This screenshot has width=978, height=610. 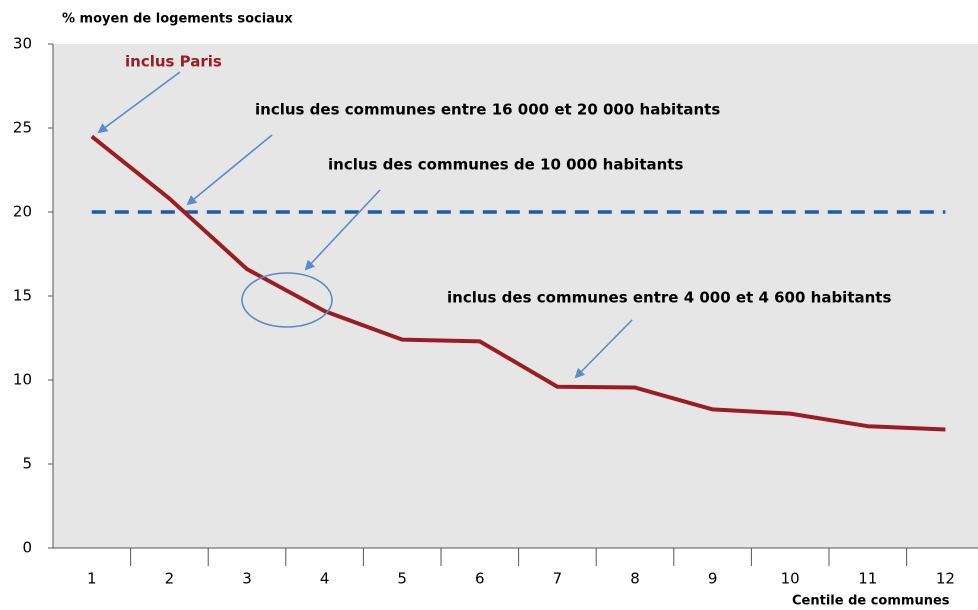 What do you see at coordinates (871, 601) in the screenshot?
I see `x-axis-title: Centile de communes` at bounding box center [871, 601].